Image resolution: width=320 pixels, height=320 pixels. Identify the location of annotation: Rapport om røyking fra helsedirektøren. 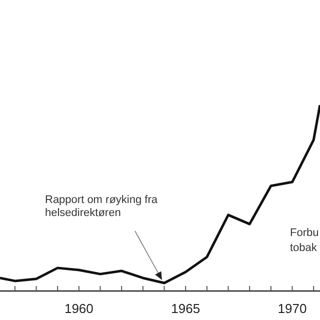
(101, 206).